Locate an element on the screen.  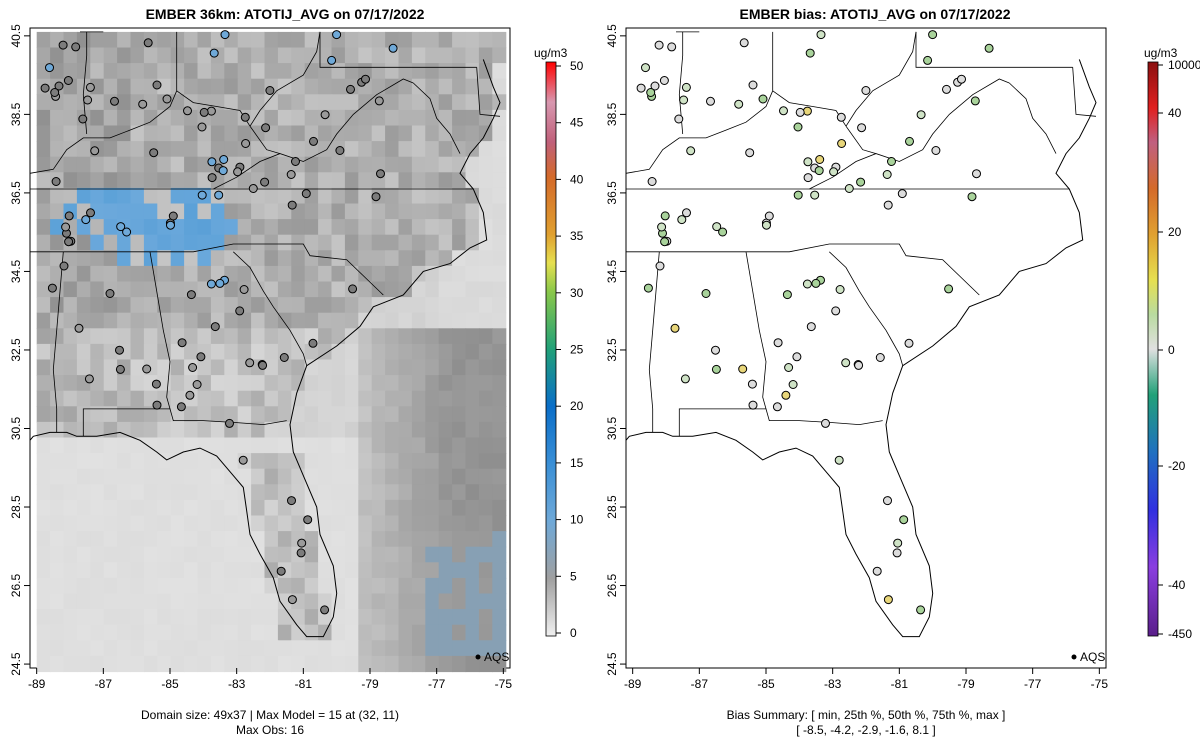
colorbar2-tick-label: 40 is located at coordinates (1175, 113).